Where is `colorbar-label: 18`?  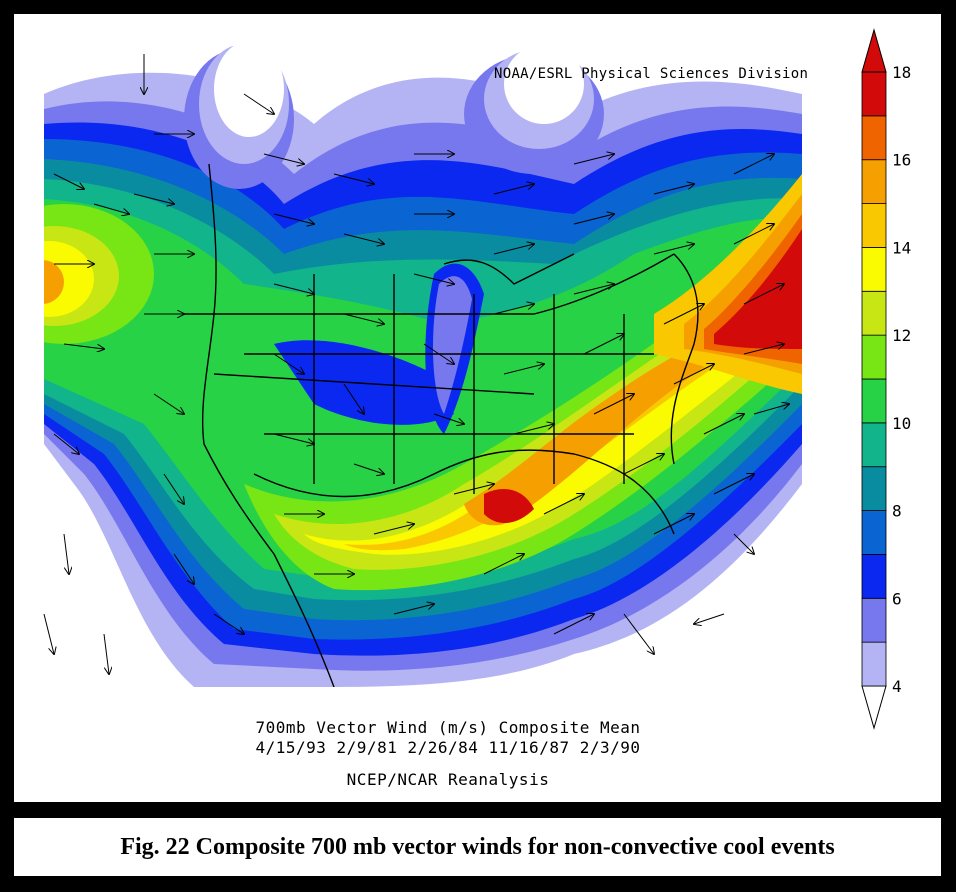
colorbar-label: 18 is located at coordinates (901, 72).